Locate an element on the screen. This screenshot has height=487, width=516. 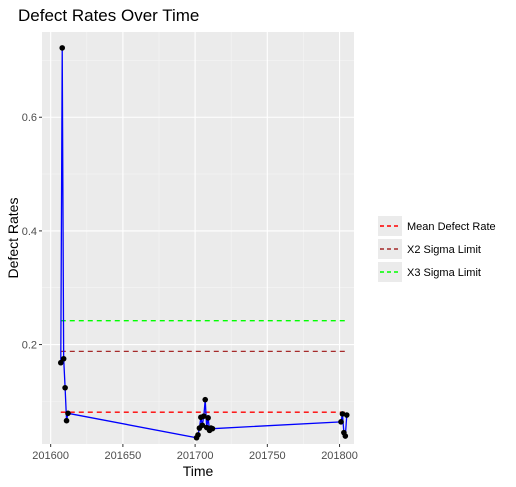
y-axis: 0.2 0.4 0.6 is located at coordinates (32, 232).